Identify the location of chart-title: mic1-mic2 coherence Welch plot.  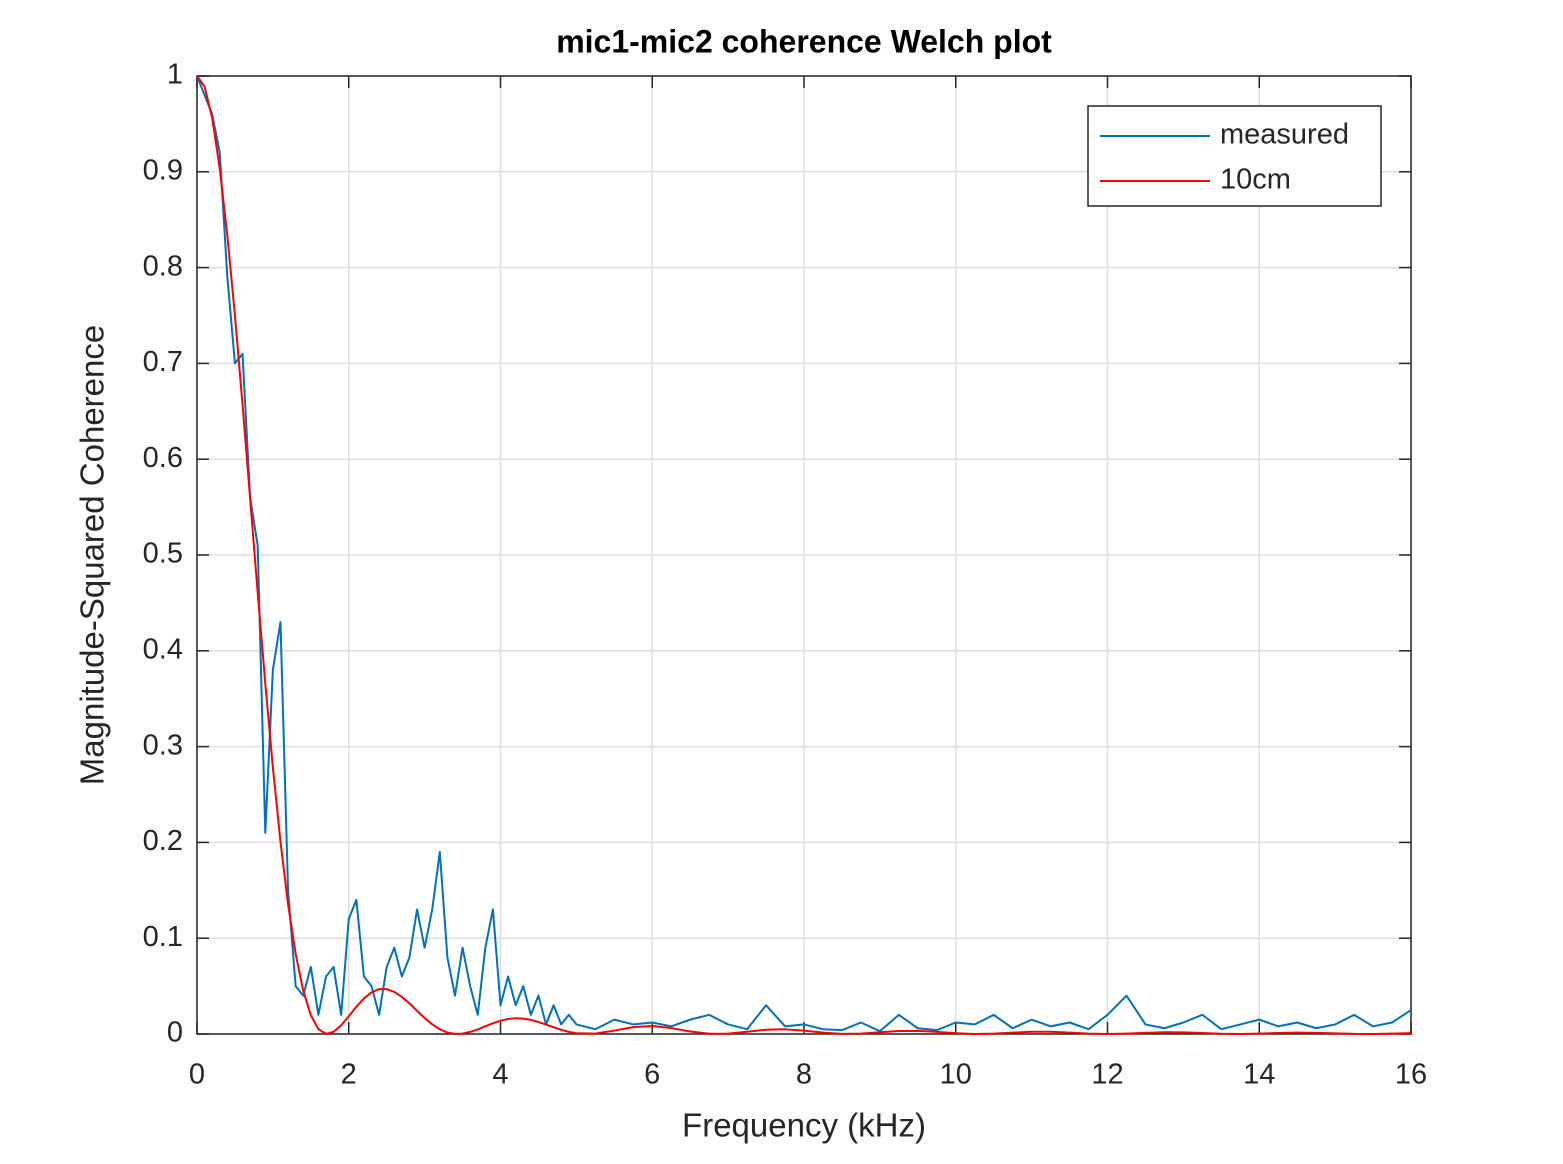
(804, 41).